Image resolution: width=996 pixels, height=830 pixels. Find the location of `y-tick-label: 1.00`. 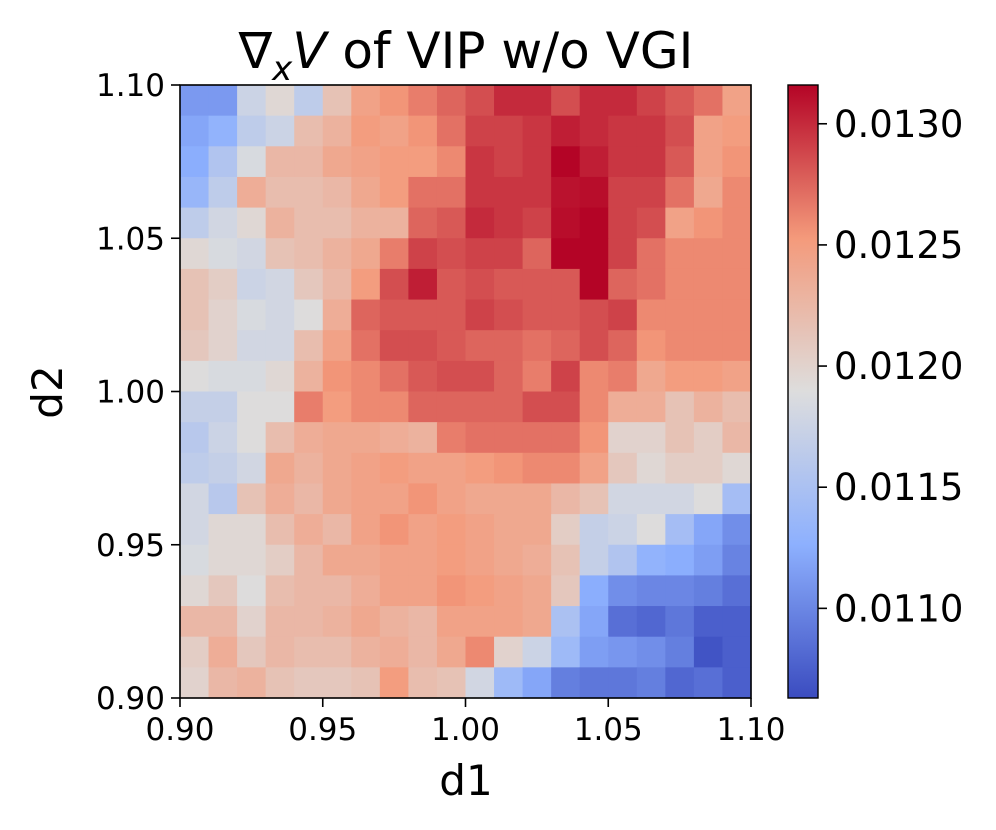

y-tick-label: 1.00 is located at coordinates (130, 393).